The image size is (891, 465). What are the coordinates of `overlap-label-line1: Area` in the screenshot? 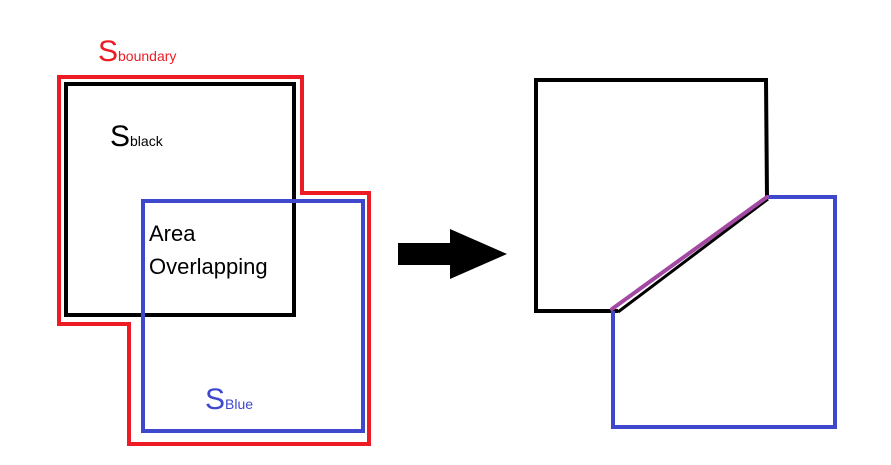 It's located at (172, 233).